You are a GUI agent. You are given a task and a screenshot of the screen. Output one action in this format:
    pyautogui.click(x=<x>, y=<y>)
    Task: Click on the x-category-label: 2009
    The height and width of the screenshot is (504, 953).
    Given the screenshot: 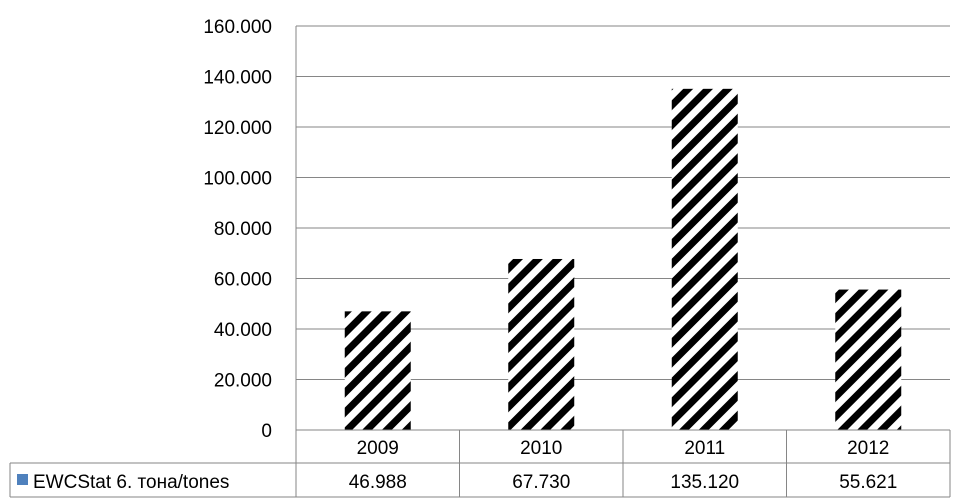 What is the action you would take?
    pyautogui.click(x=378, y=448)
    